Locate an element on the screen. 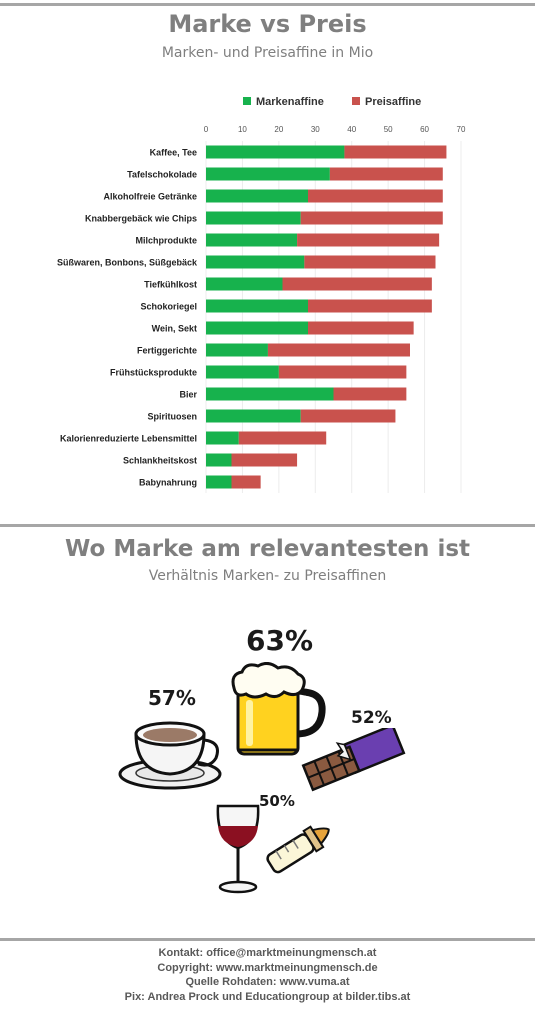  category-label: Kalorienreduzierte Lebensmittel is located at coordinates (128, 439).